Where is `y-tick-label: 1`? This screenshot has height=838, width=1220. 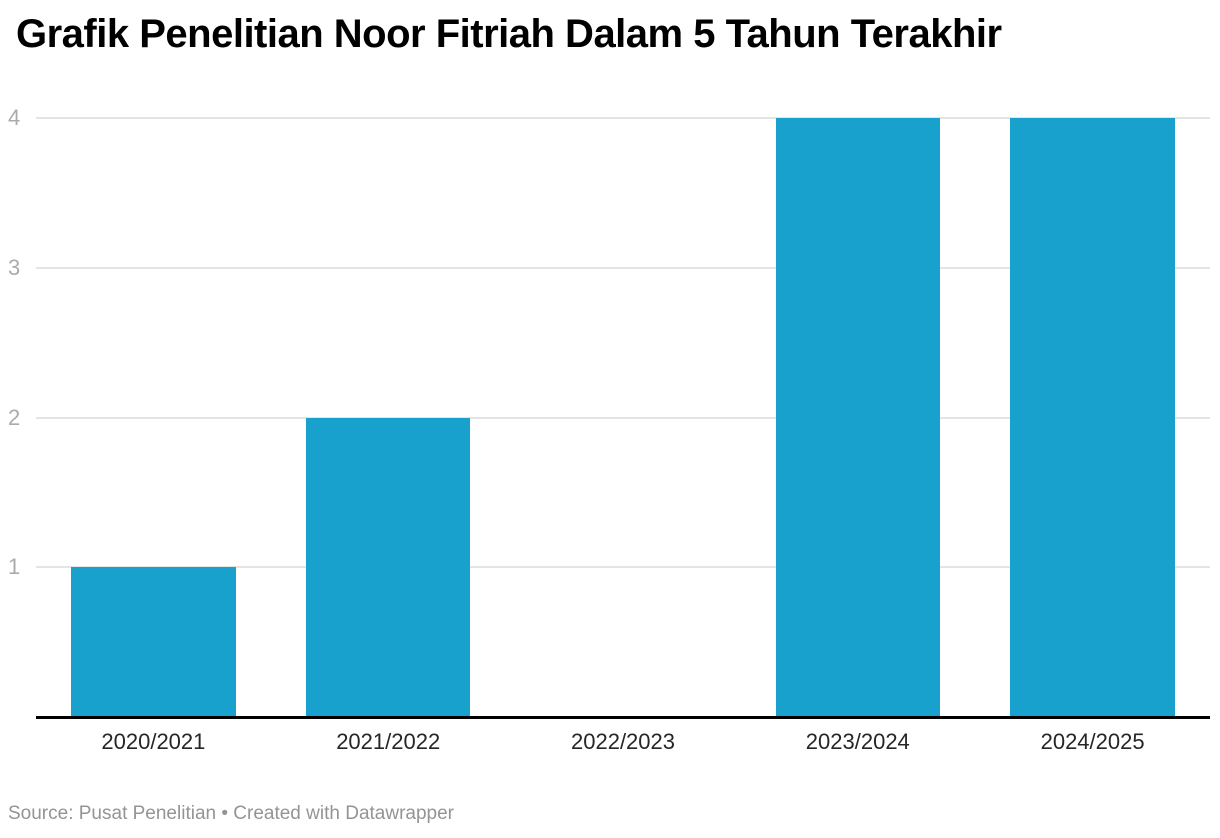
y-tick-label: 1 is located at coordinates (14, 567).